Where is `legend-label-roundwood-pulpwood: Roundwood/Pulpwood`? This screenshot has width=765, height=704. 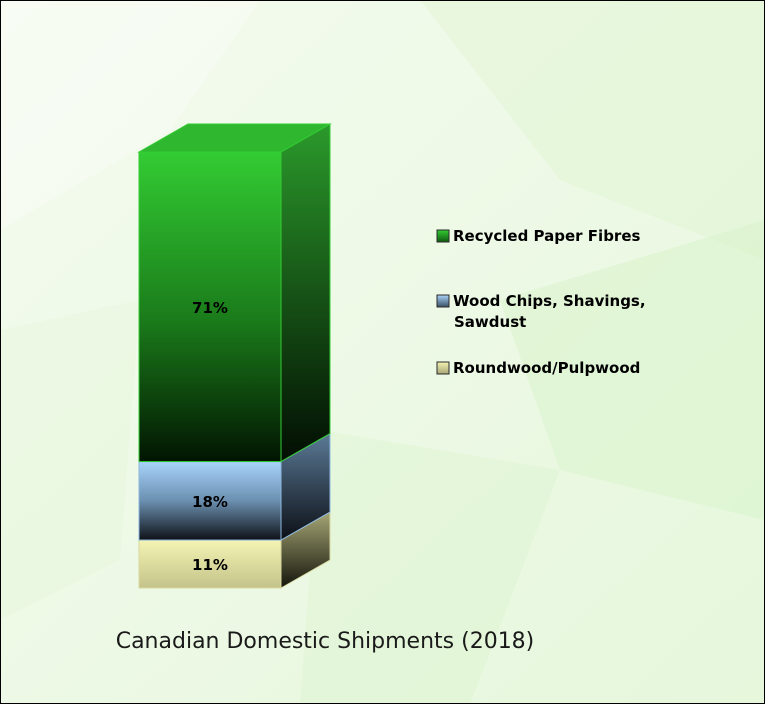
legend-label-roundwood-pulpwood: Roundwood/Pulpwood is located at coordinates (546, 368).